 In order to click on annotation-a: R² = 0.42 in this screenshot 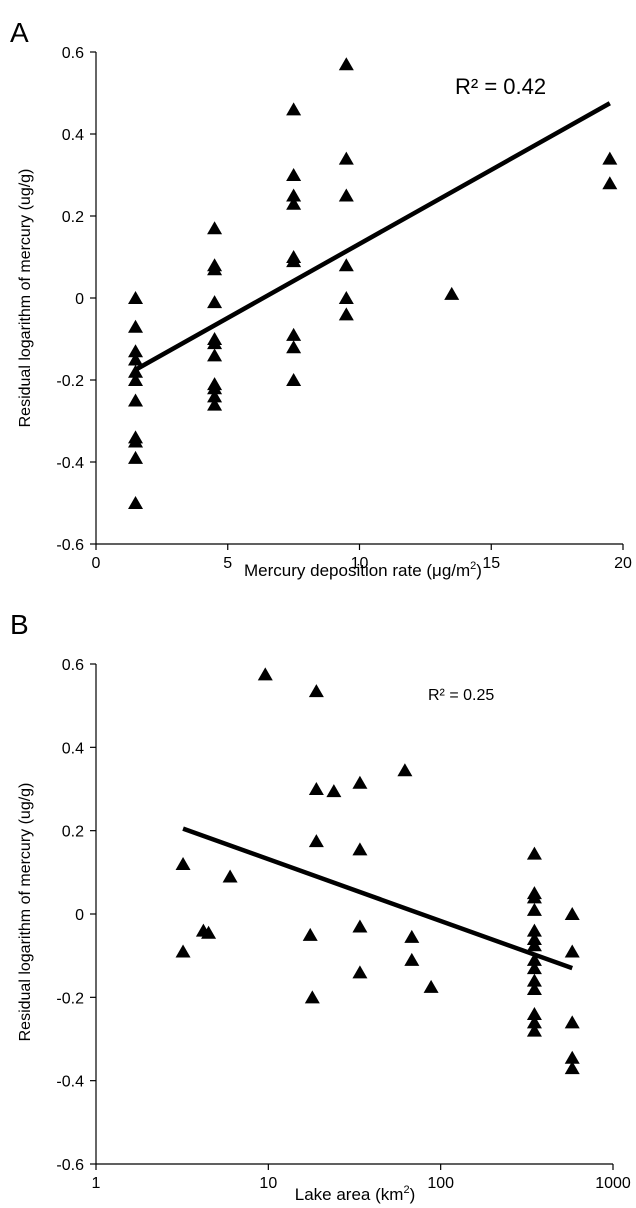, I will do `click(500, 86)`.